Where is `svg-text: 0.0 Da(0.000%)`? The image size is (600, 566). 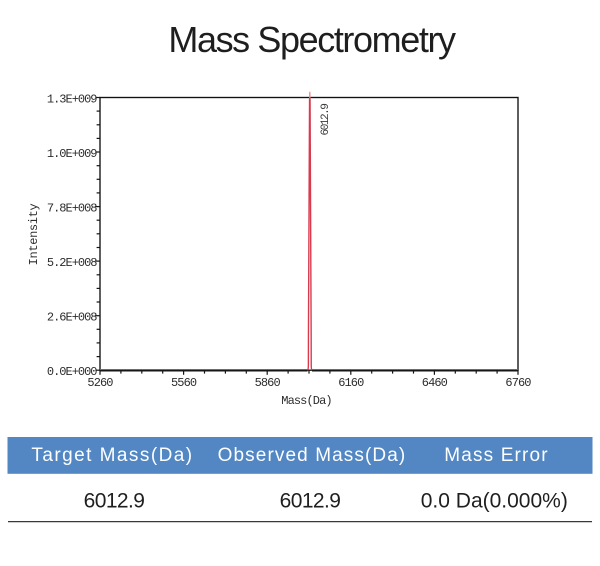 svg-text: 0.0 Da(0.000%) is located at coordinates (494, 500).